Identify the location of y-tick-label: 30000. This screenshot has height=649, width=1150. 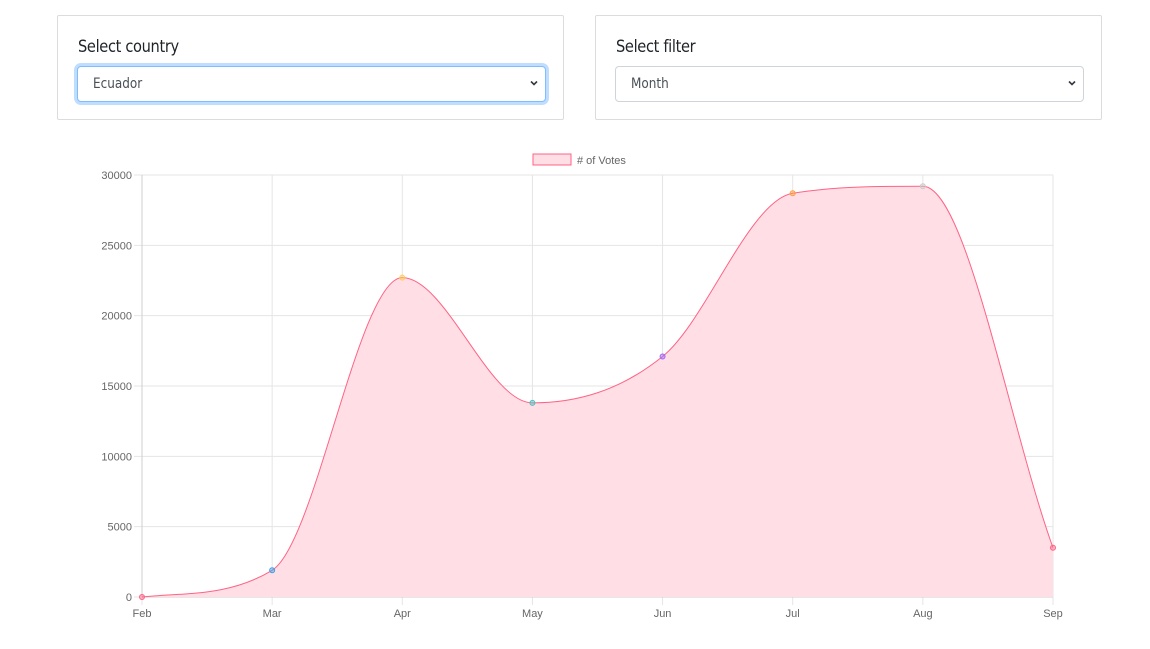
(116, 176).